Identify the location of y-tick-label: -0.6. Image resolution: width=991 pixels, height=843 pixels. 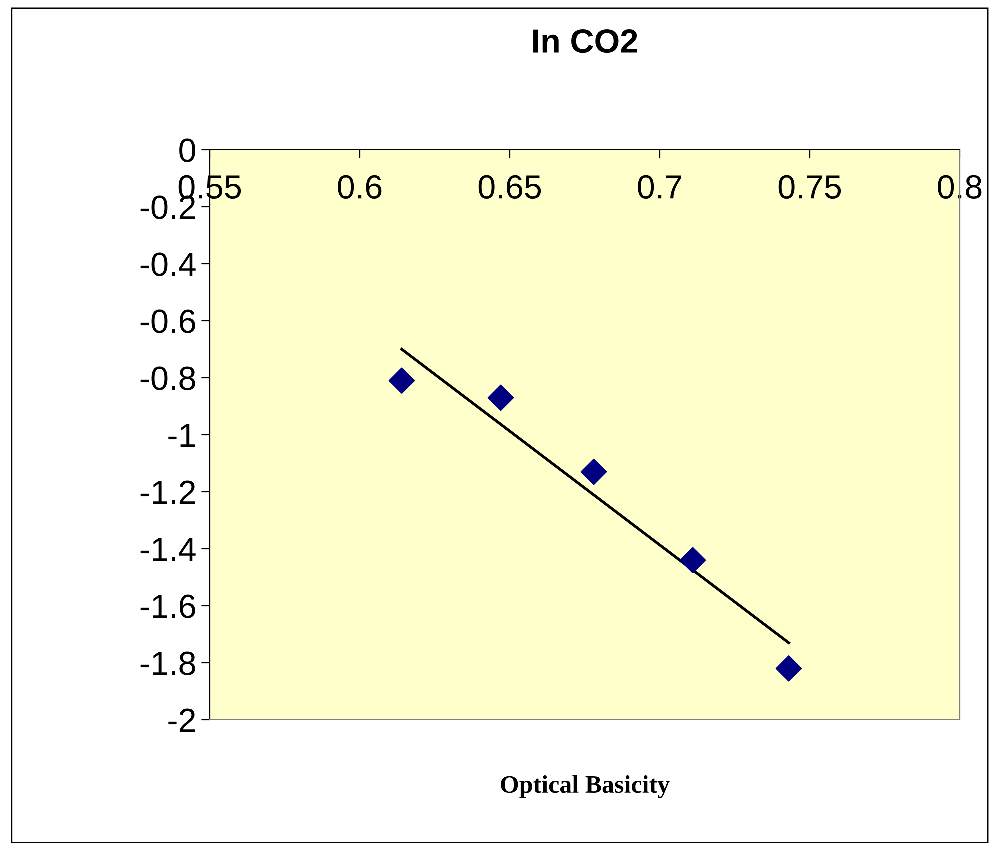
(168, 322).